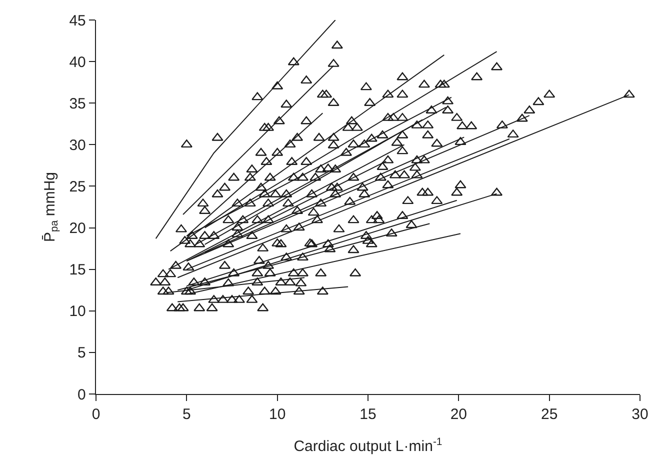 Image resolution: width=660 pixels, height=470 pixels. I want to click on y-tick-label: 10, so click(77, 311).